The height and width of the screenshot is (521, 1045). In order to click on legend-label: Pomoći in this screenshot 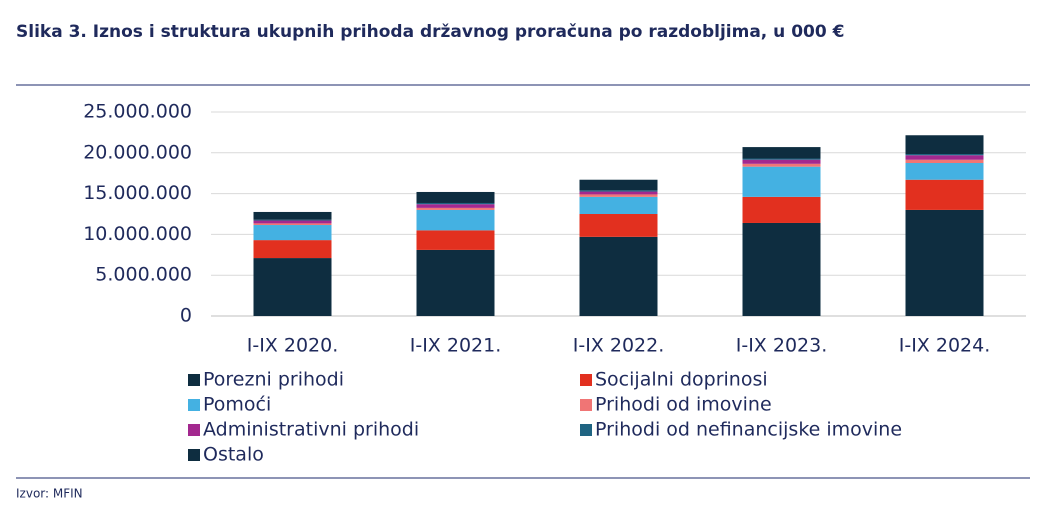, I will do `click(237, 405)`.